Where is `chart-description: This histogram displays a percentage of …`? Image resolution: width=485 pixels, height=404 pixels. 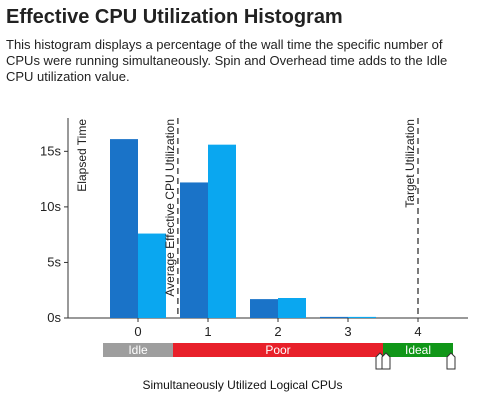
chart-description: This histogram displays a percentage of … is located at coordinates (227, 60).